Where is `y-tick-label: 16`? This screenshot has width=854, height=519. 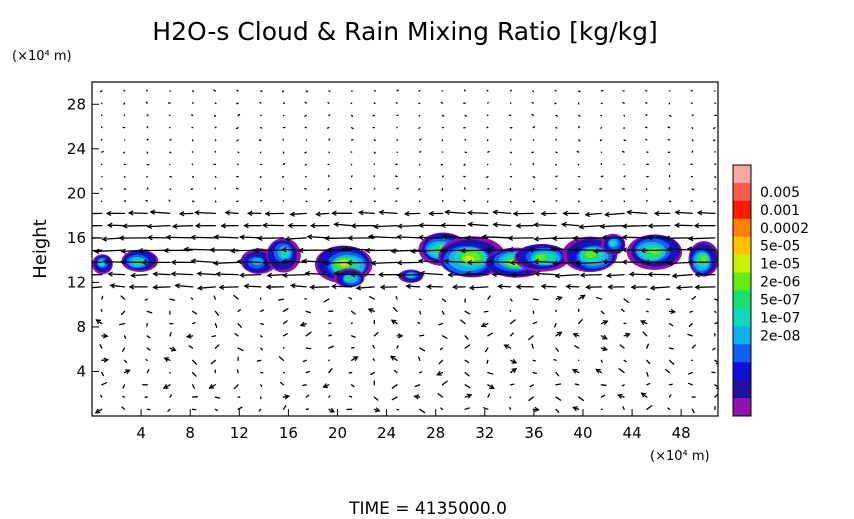
y-tick-label: 16 is located at coordinates (76, 238).